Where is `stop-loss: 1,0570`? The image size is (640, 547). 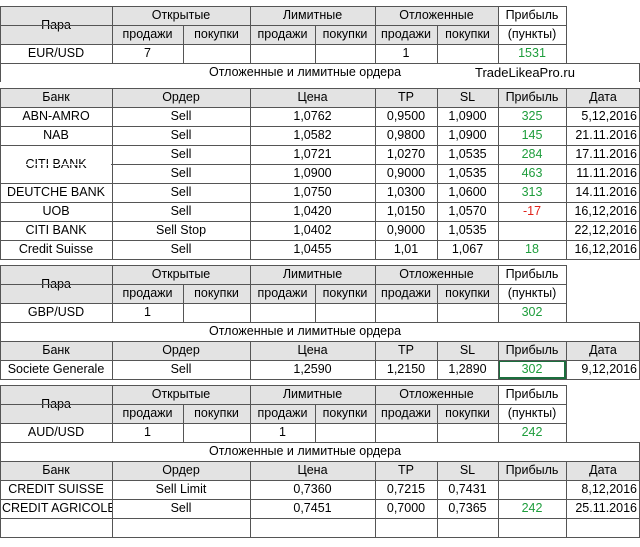
stop-loss: 1,0570 is located at coordinates (467, 211).